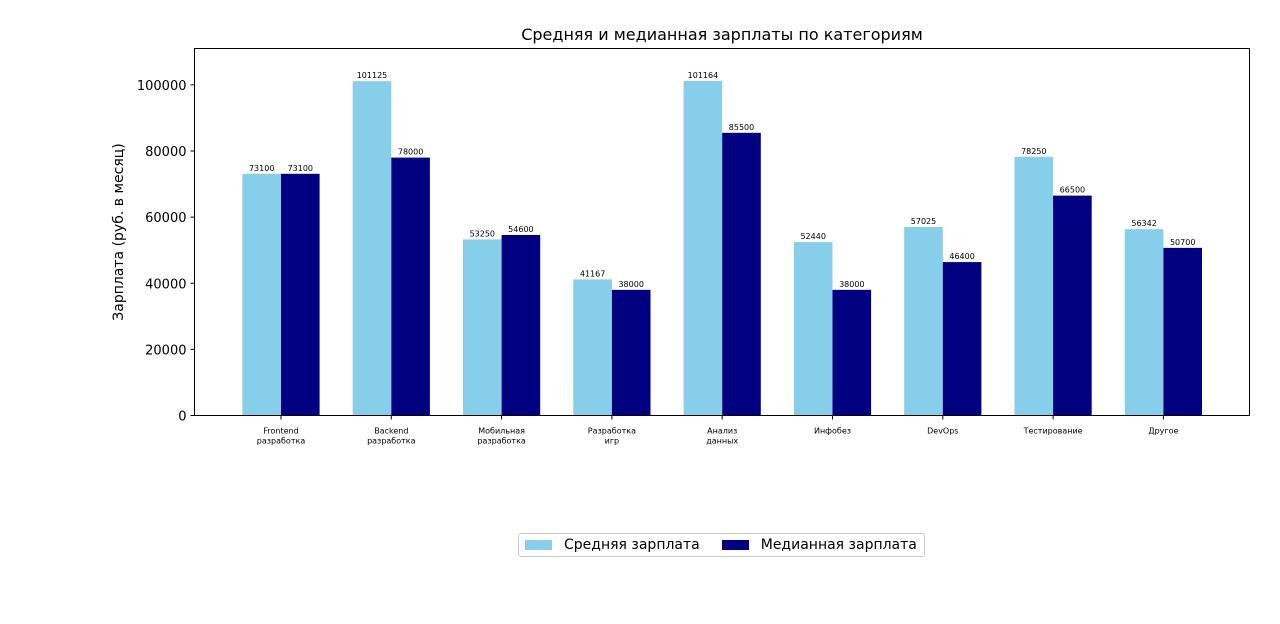 This screenshot has width=1280, height=624. What do you see at coordinates (166, 252) in the screenshot?
I see `y-axis: 0 20000 40000 60000 80000 100000` at bounding box center [166, 252].